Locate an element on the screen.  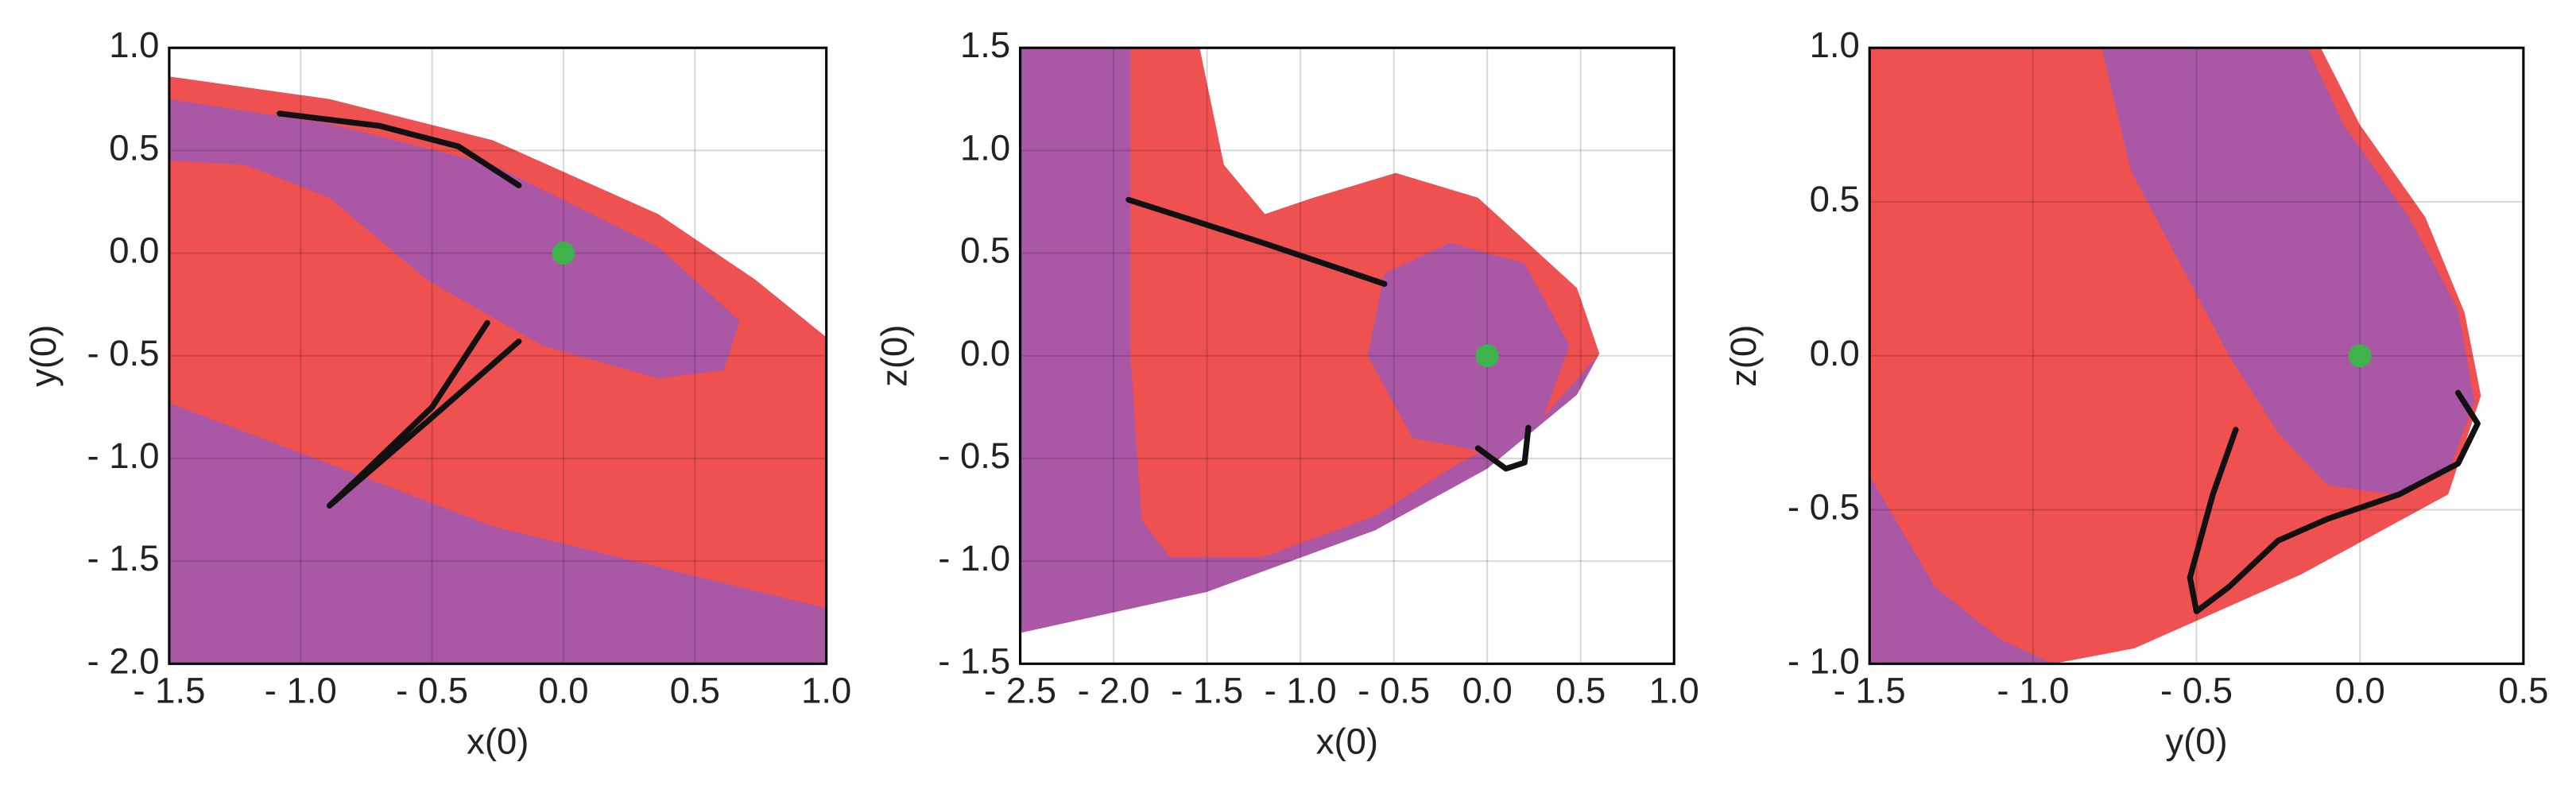
y-tick-label: - 2.0 is located at coordinates (123, 660).